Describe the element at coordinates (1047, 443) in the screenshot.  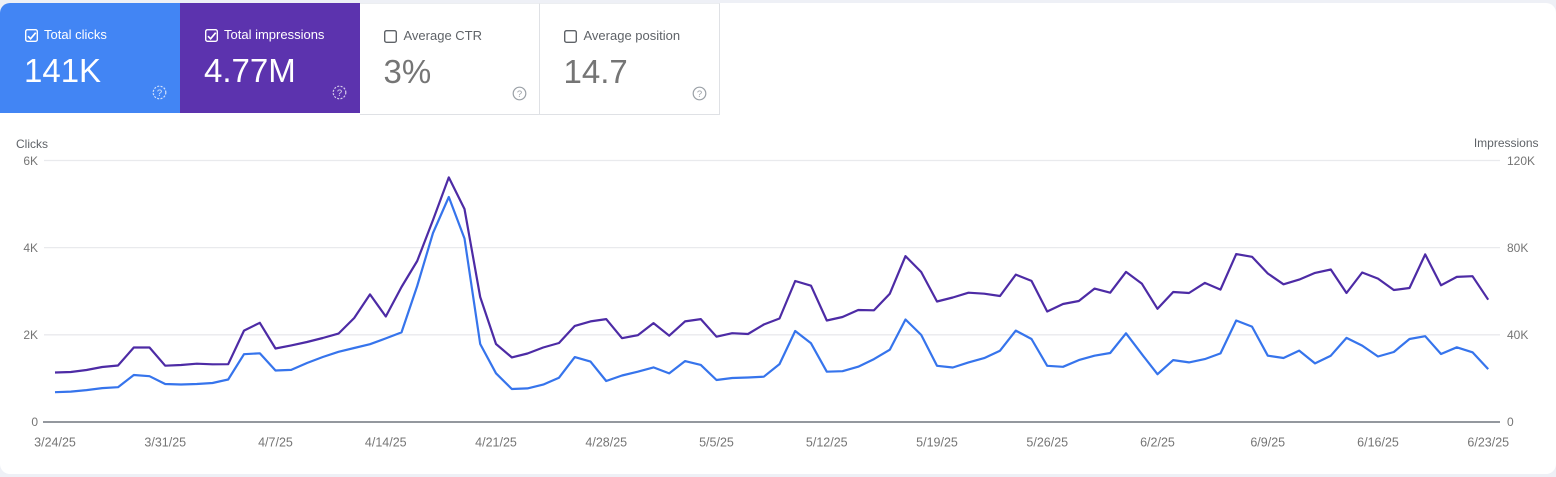
I see `svg-text: 5/26/25` at that location.